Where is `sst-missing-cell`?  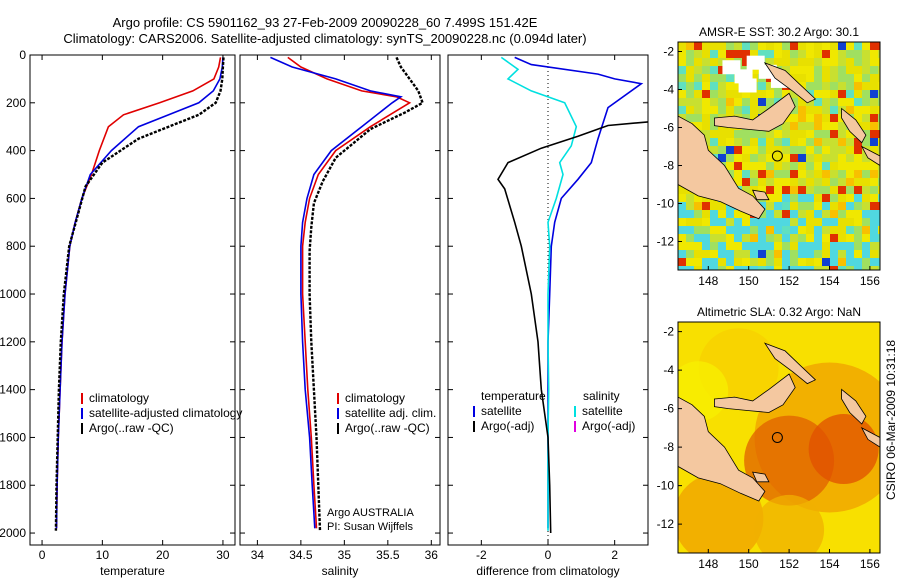 sst-missing-cell is located at coordinates (747, 85).